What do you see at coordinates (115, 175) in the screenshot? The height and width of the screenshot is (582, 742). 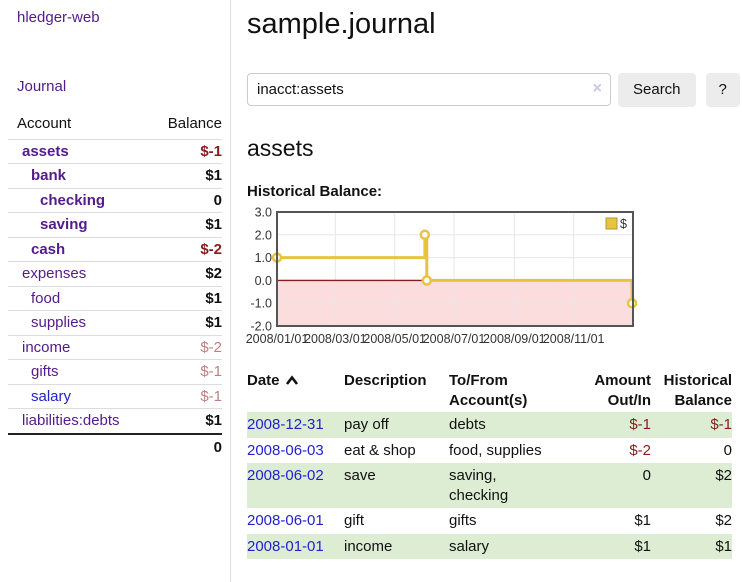 I see `account-row: bank $1` at bounding box center [115, 175].